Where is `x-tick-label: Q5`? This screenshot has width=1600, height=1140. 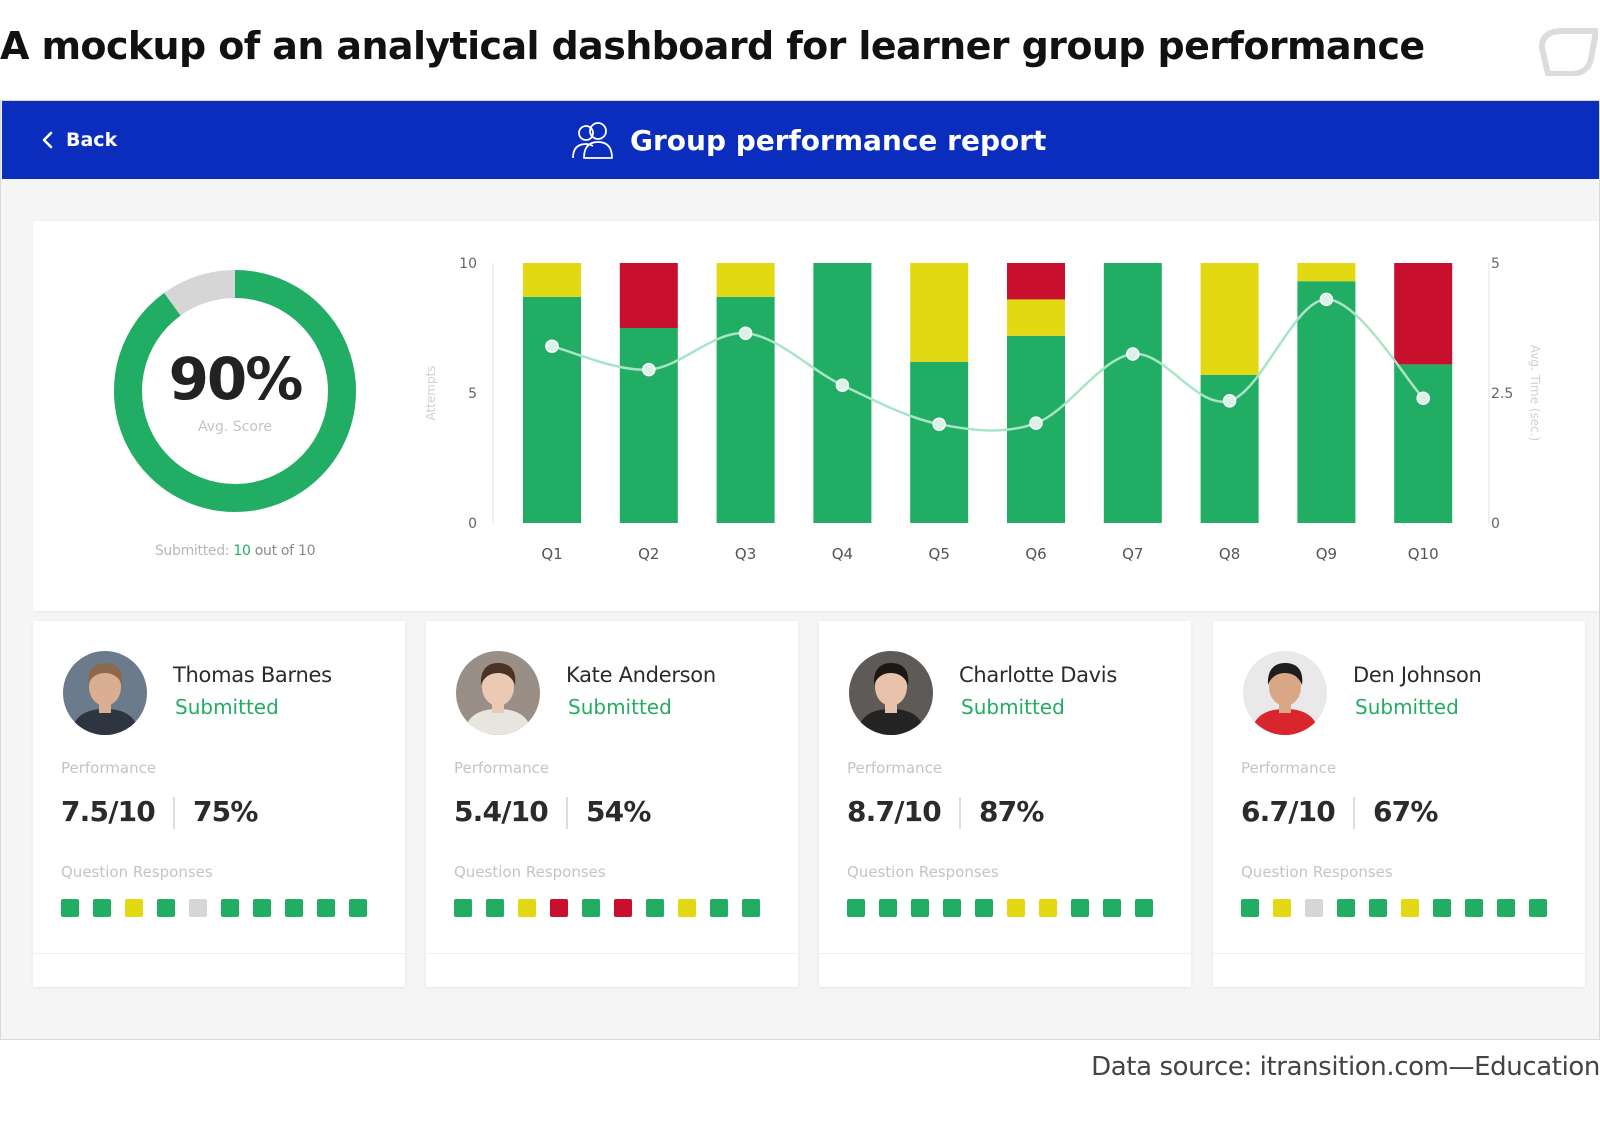
x-tick-label: Q5 is located at coordinates (939, 554).